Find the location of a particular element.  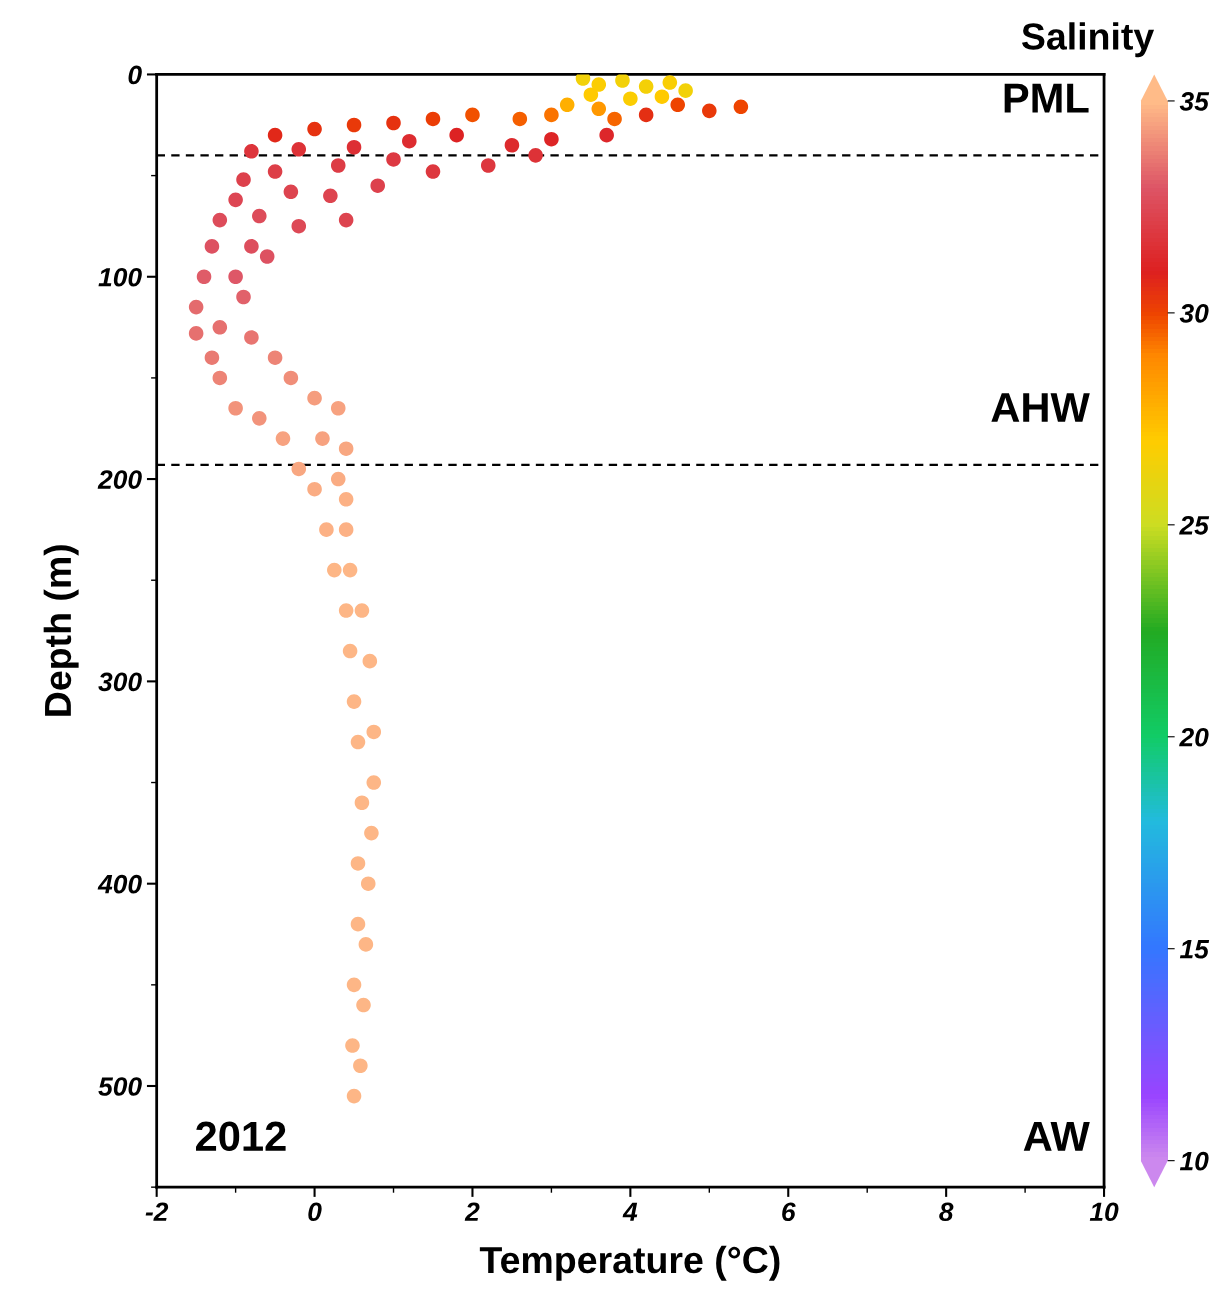

y-tick-label: 300 is located at coordinates (120, 682).